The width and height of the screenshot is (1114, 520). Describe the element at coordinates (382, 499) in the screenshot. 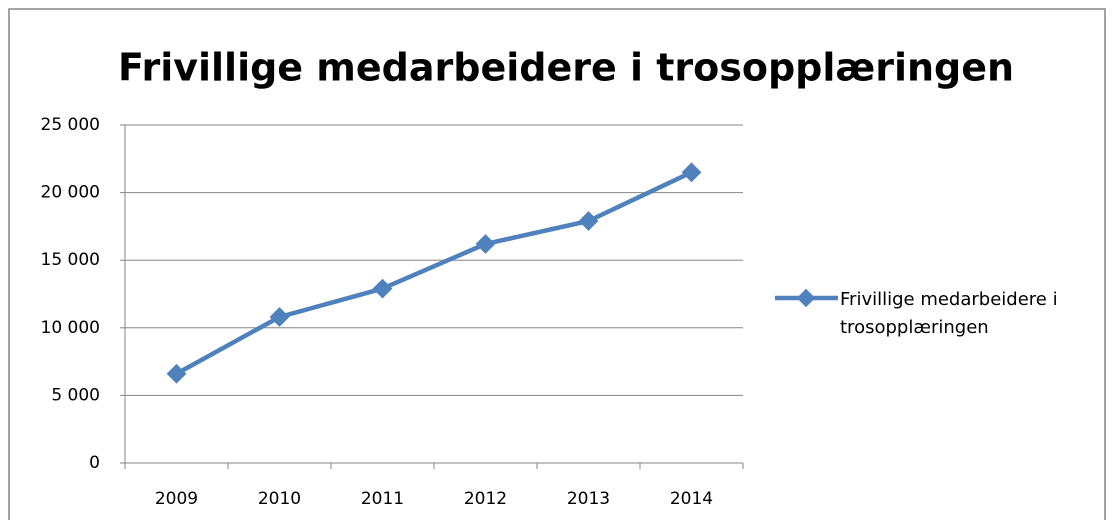

I see `x-tick-label: 2011` at that location.